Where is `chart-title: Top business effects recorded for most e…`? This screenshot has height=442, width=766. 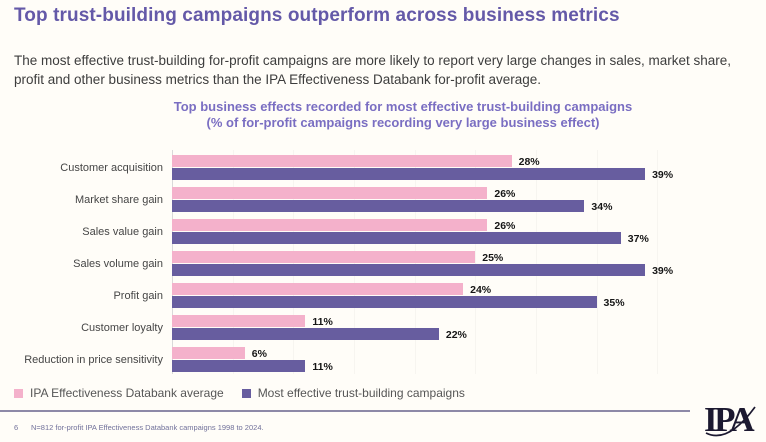 chart-title: Top business effects recorded for most e… is located at coordinates (403, 106).